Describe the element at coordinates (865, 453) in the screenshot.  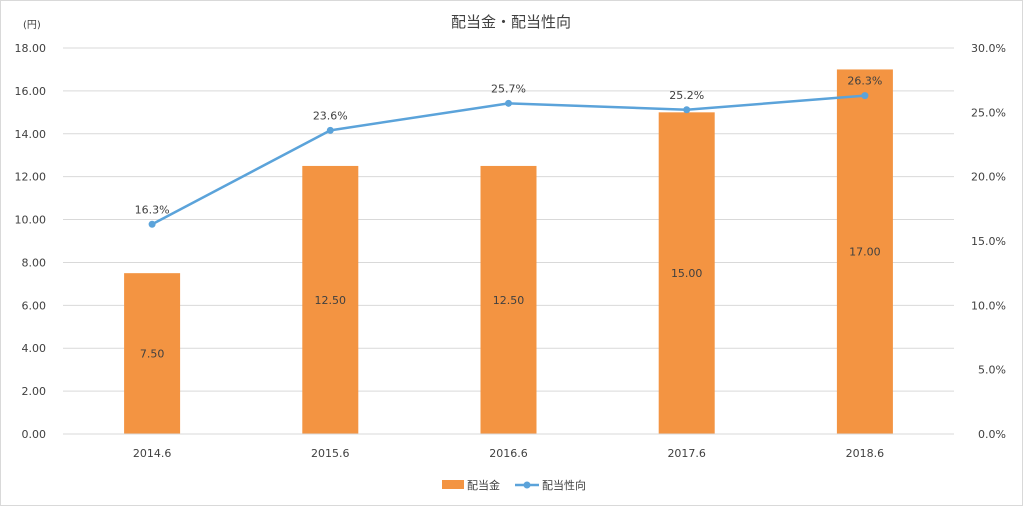
I see `x-tick-label: 2018.6` at that location.